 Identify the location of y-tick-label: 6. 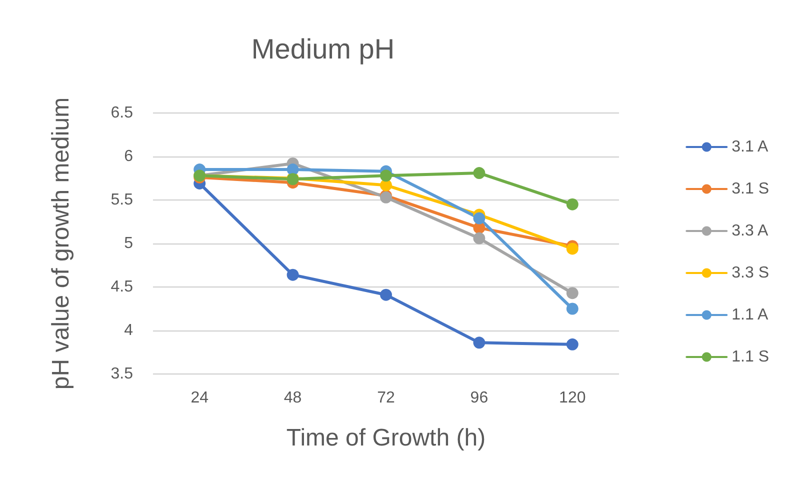
(129, 156).